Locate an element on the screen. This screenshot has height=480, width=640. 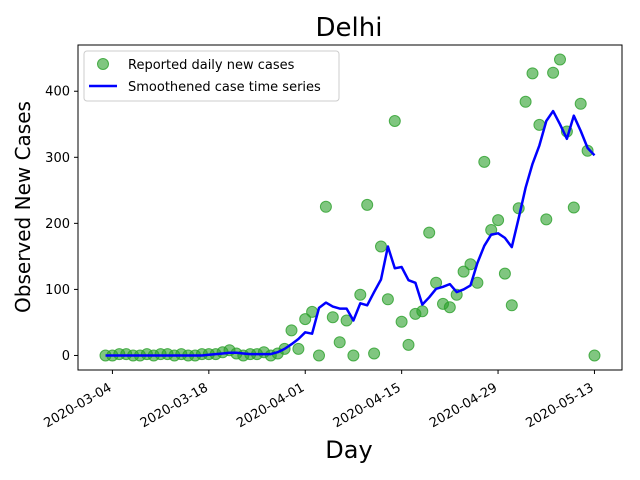
legend-label-smoothened: Smoothened case time series is located at coordinates (224, 87).